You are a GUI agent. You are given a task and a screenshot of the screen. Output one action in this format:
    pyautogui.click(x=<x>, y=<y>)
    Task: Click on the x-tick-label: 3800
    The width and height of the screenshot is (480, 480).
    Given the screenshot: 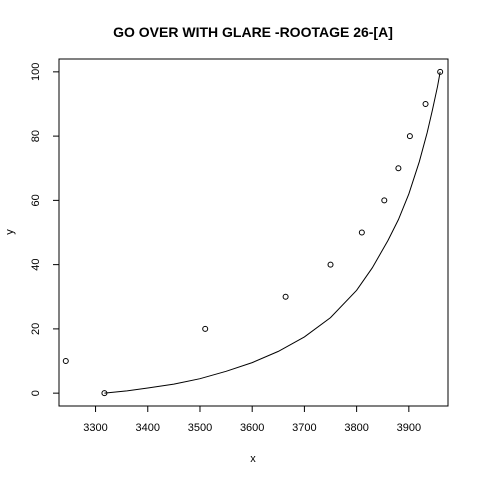 What is the action you would take?
    pyautogui.click(x=356, y=428)
    